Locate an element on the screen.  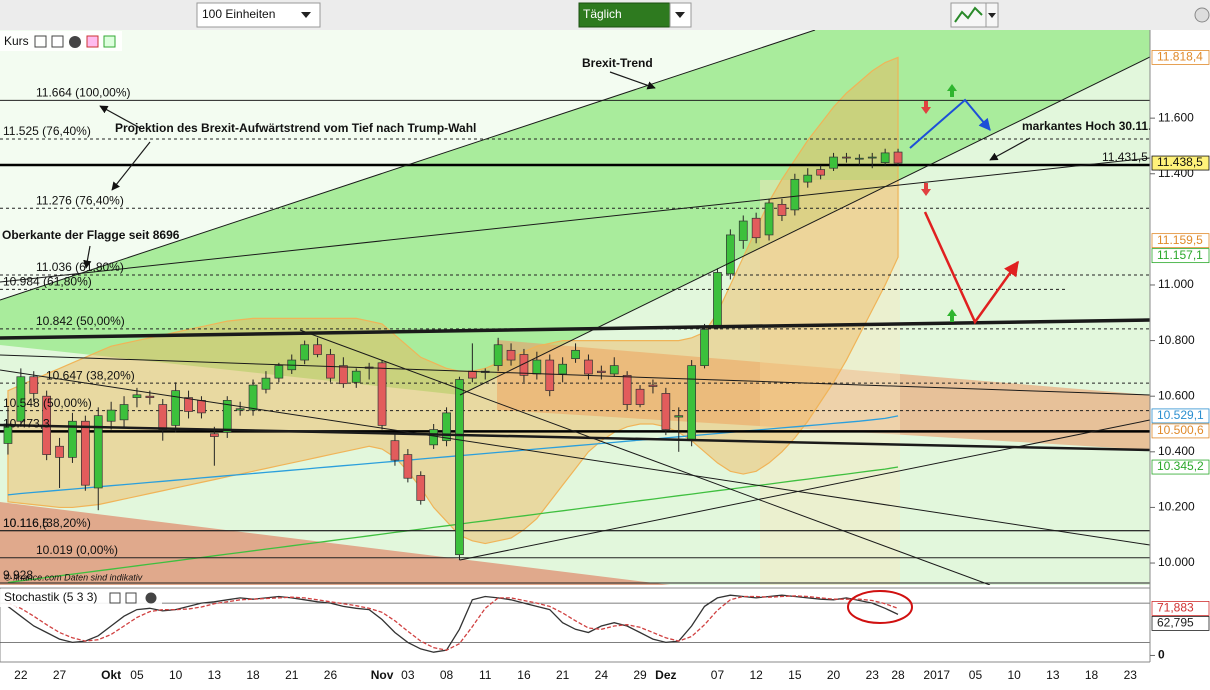
x-tick-label: 28 is located at coordinates (898, 675).